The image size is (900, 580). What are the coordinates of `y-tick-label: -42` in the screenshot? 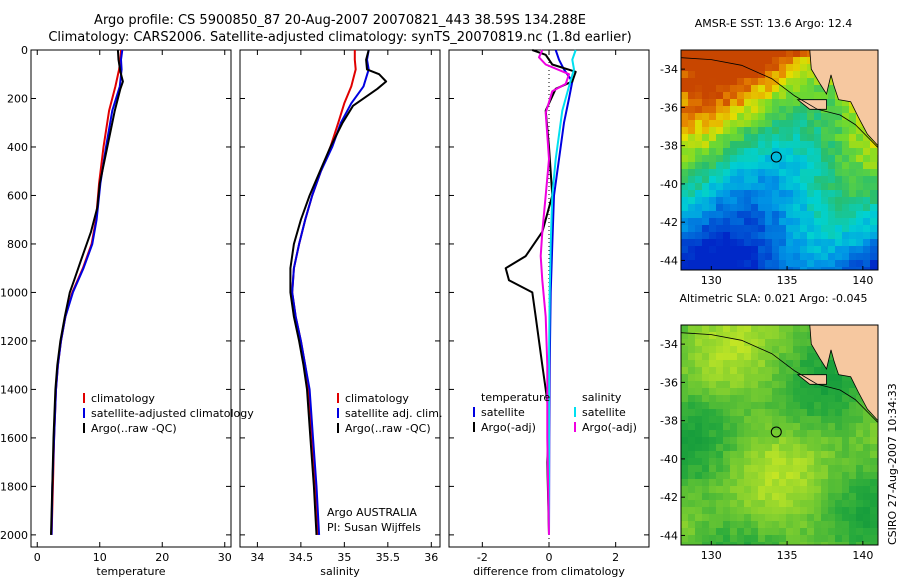 It's located at (669, 497).